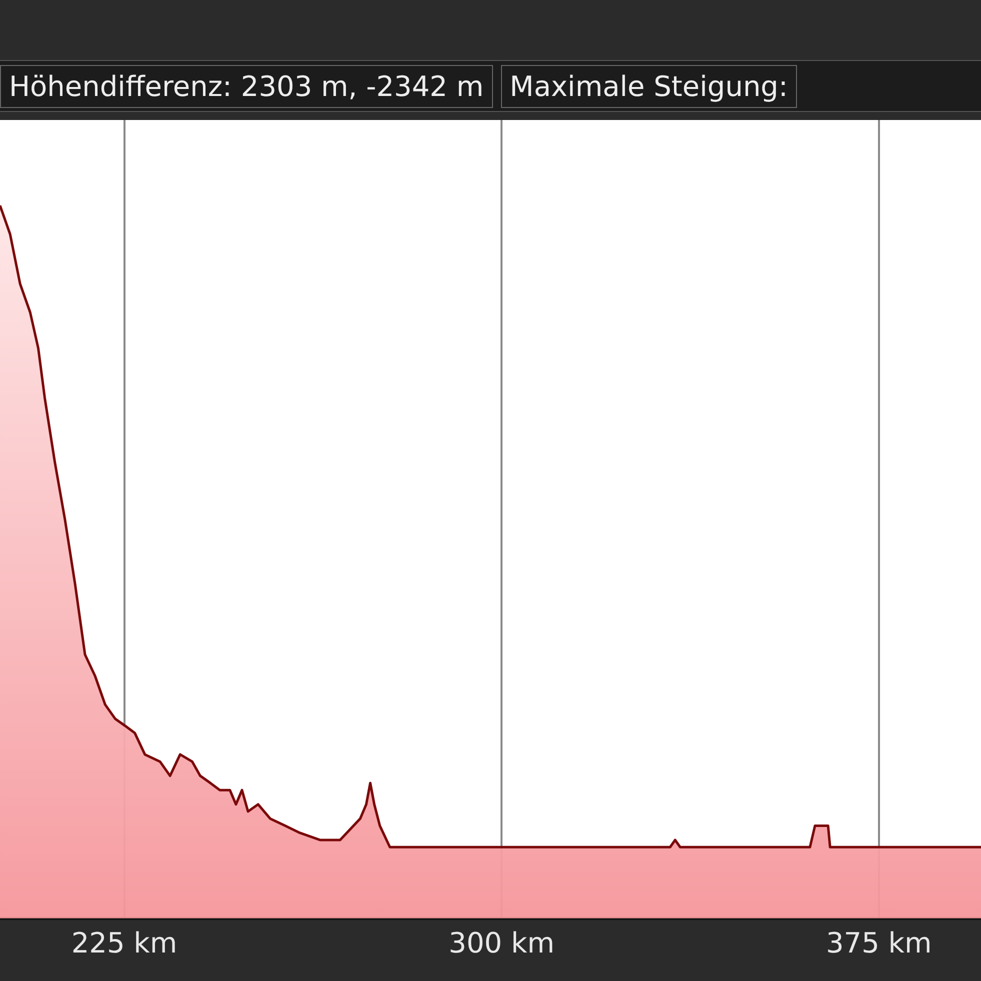  Describe the element at coordinates (124, 943) in the screenshot. I see `x-tick-label: 225 km` at that location.